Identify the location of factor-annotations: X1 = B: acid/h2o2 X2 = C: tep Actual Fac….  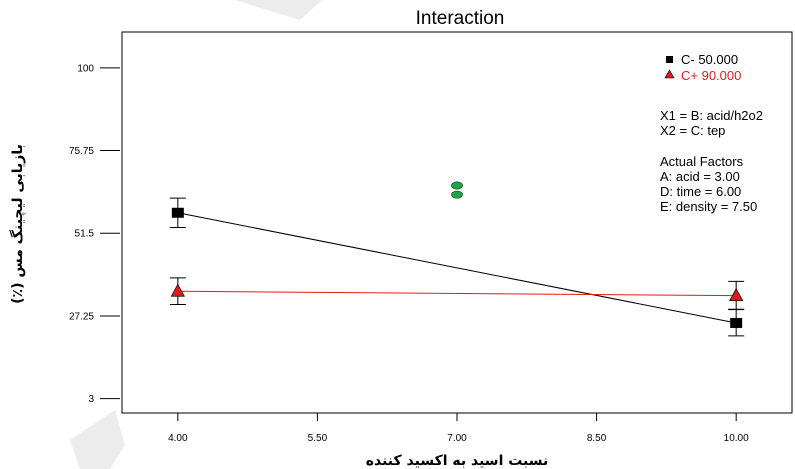
(711, 161).